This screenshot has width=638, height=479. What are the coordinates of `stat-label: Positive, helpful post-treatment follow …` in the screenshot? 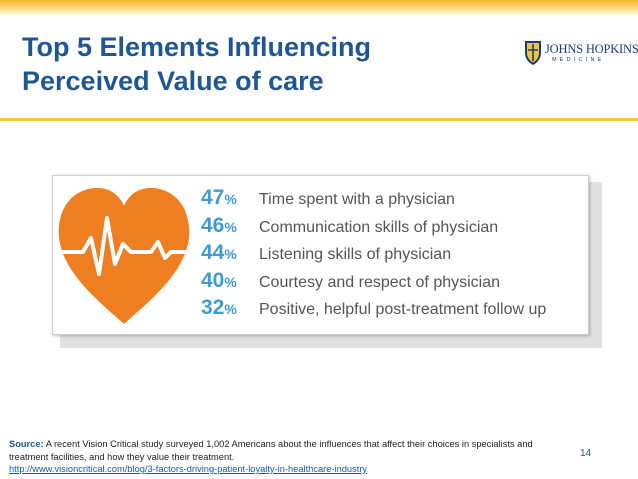 It's located at (403, 310).